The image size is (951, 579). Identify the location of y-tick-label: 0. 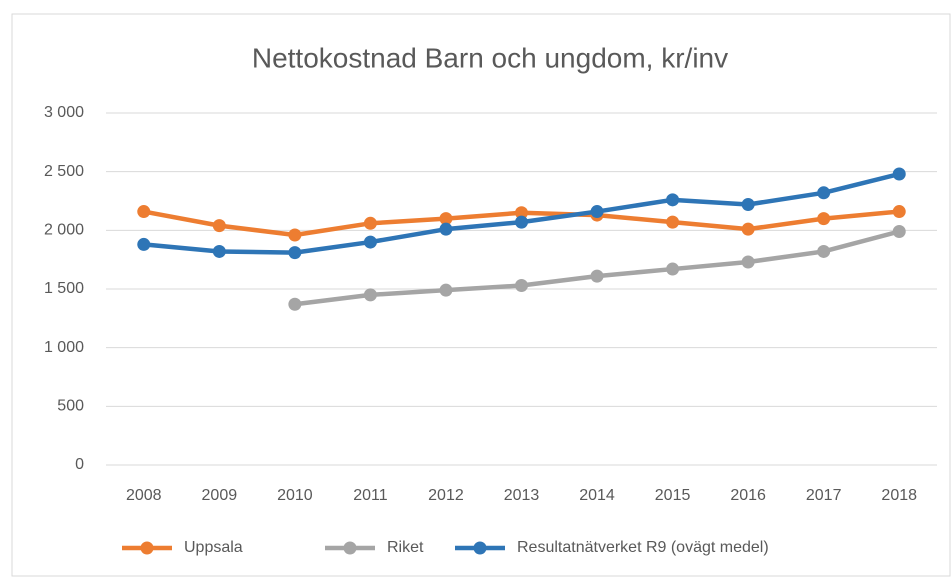
(79, 464).